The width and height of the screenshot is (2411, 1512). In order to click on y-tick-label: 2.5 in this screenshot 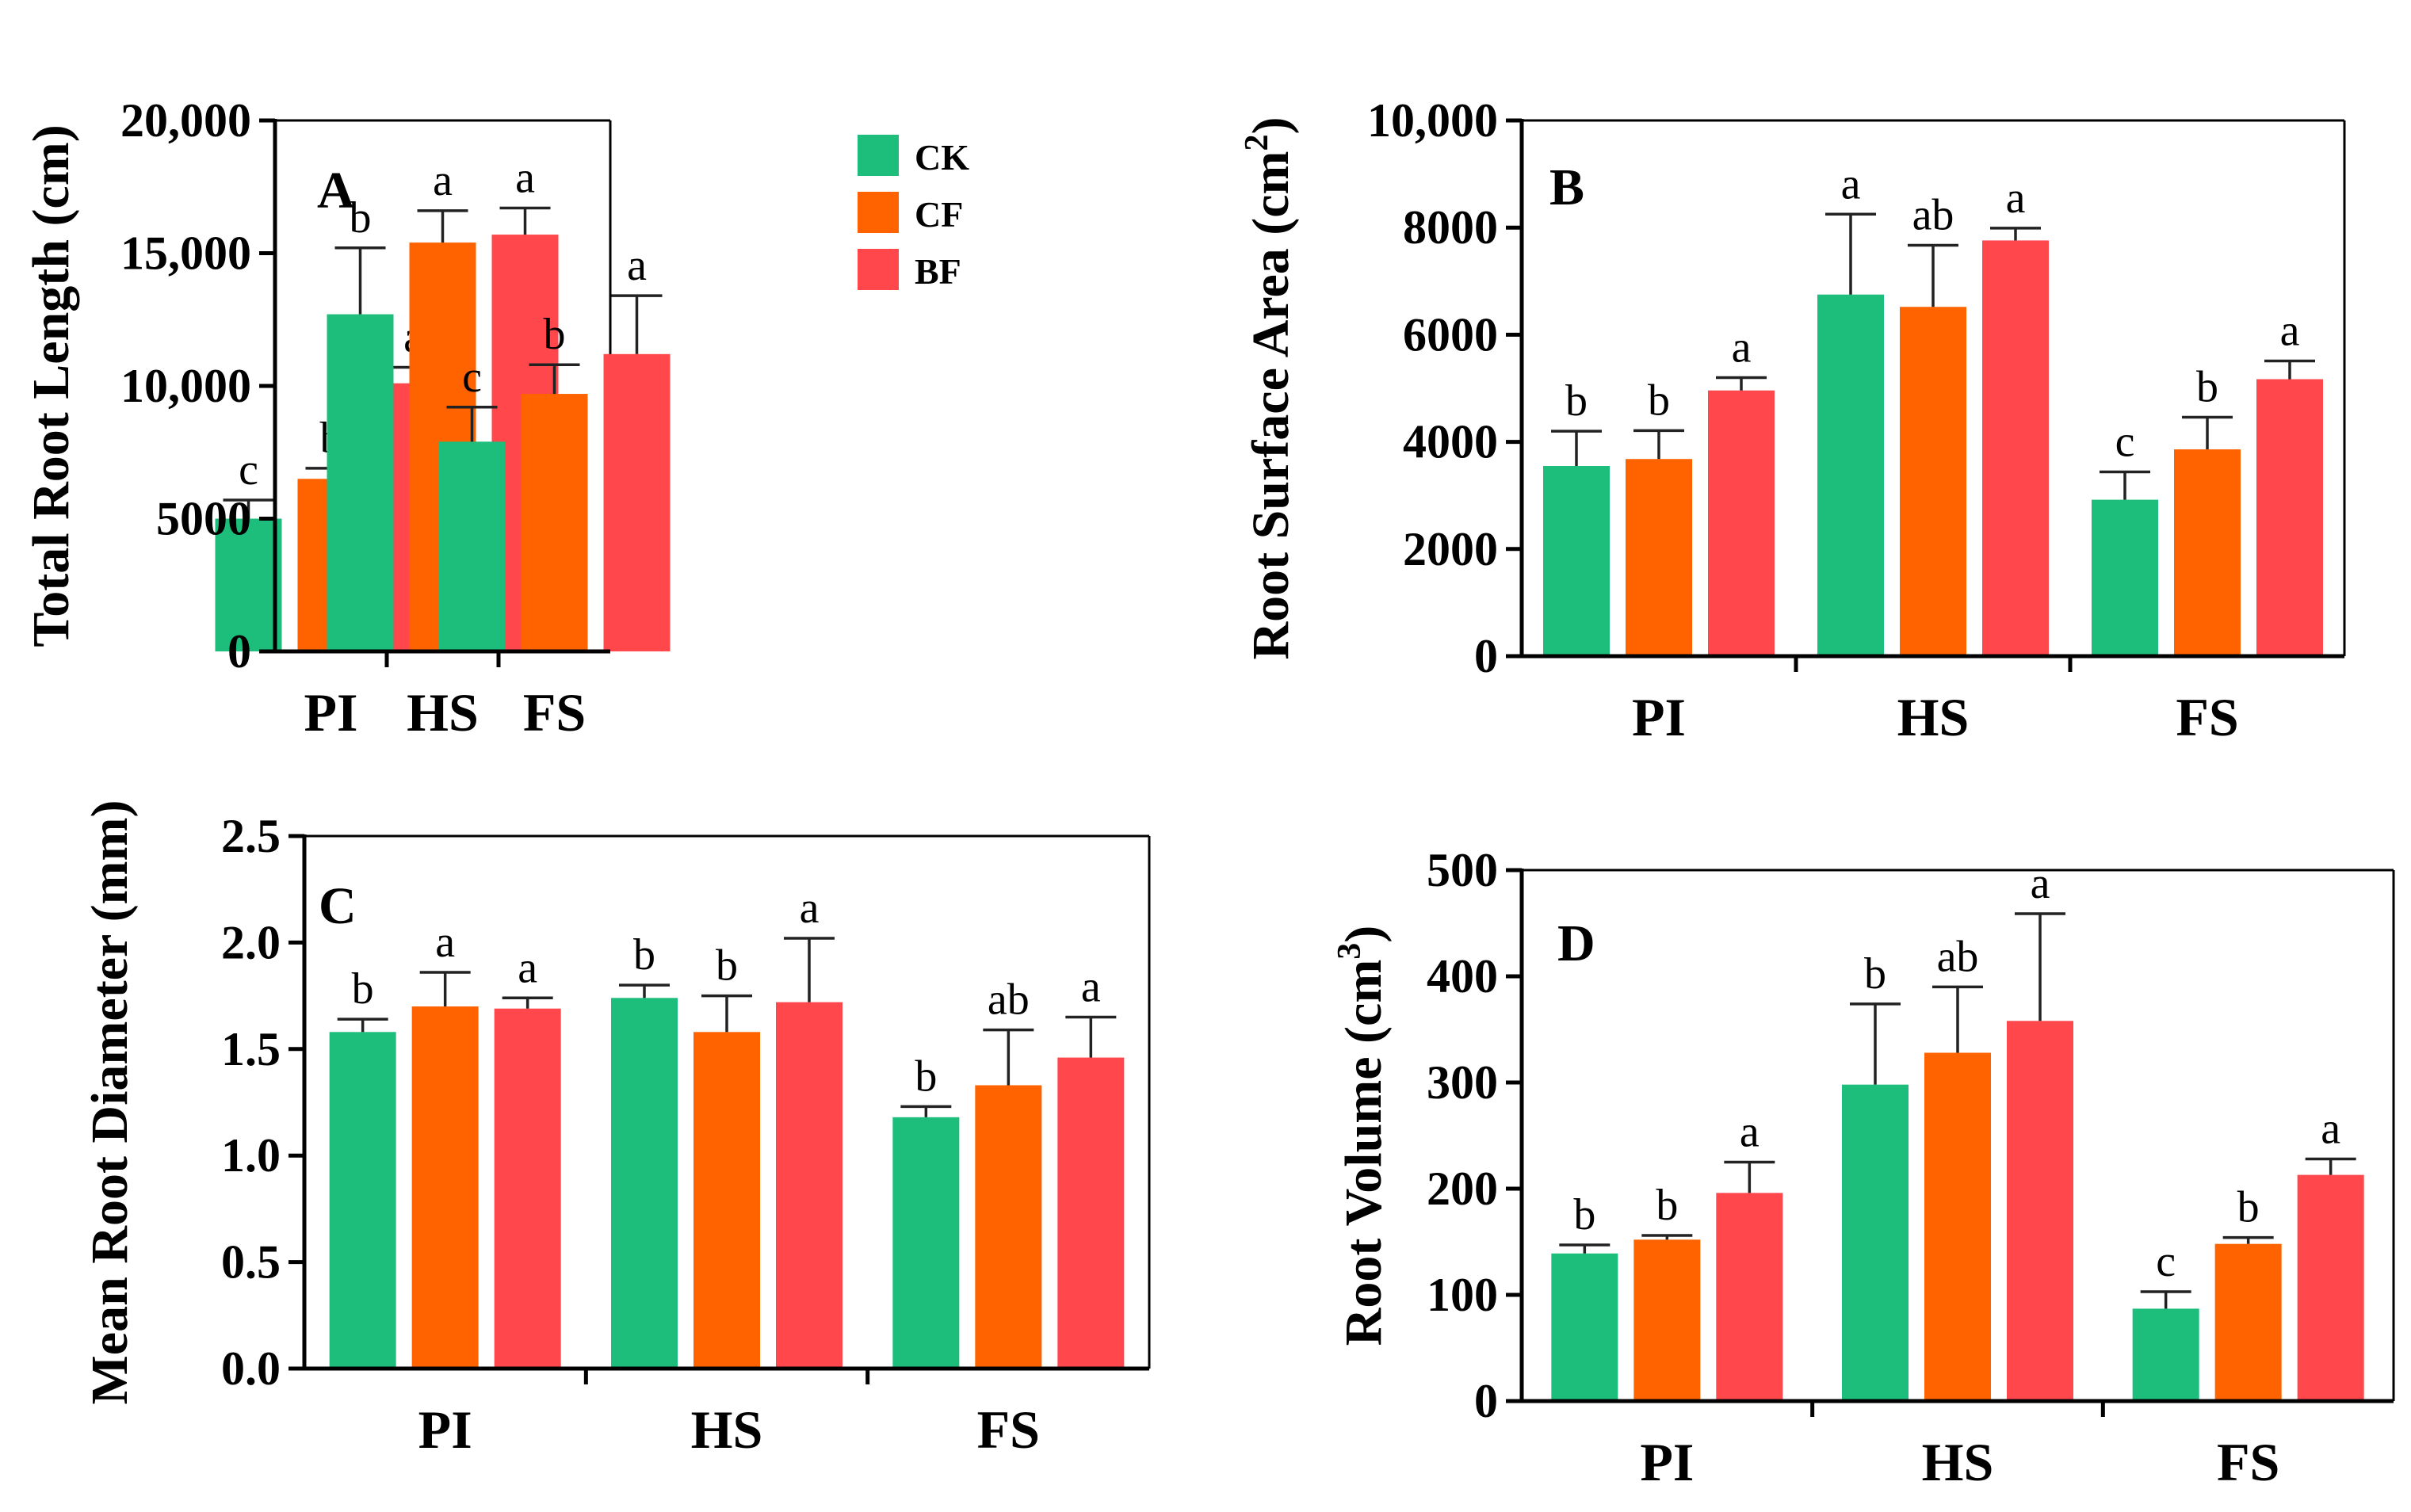, I will do `click(251, 836)`.